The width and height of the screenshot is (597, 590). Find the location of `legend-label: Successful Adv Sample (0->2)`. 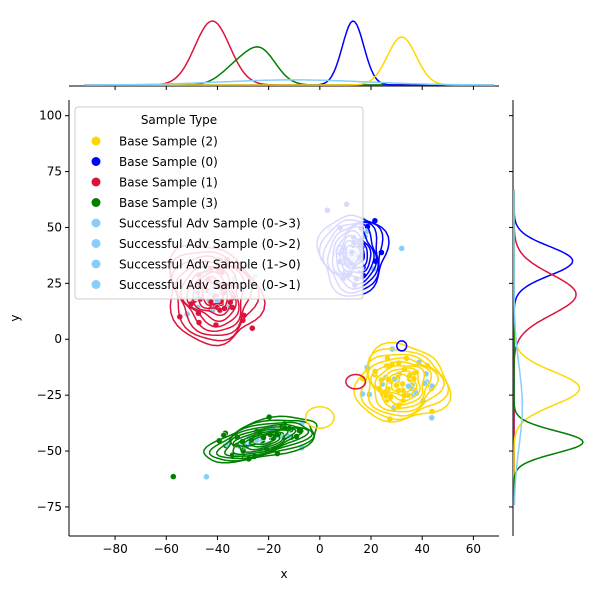

legend-label: Successful Adv Sample (0->2) is located at coordinates (210, 244).